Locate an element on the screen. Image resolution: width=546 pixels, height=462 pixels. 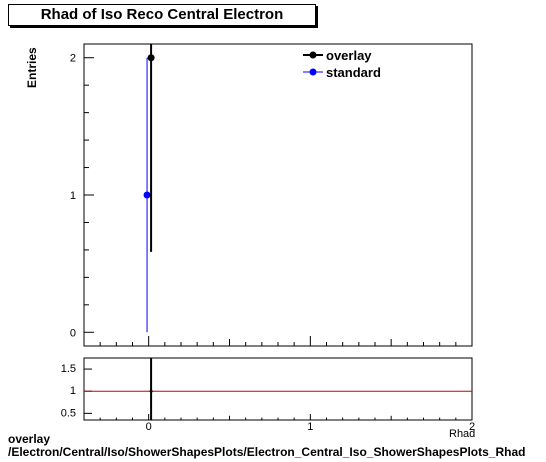
overlay-point is located at coordinates (151, 58).